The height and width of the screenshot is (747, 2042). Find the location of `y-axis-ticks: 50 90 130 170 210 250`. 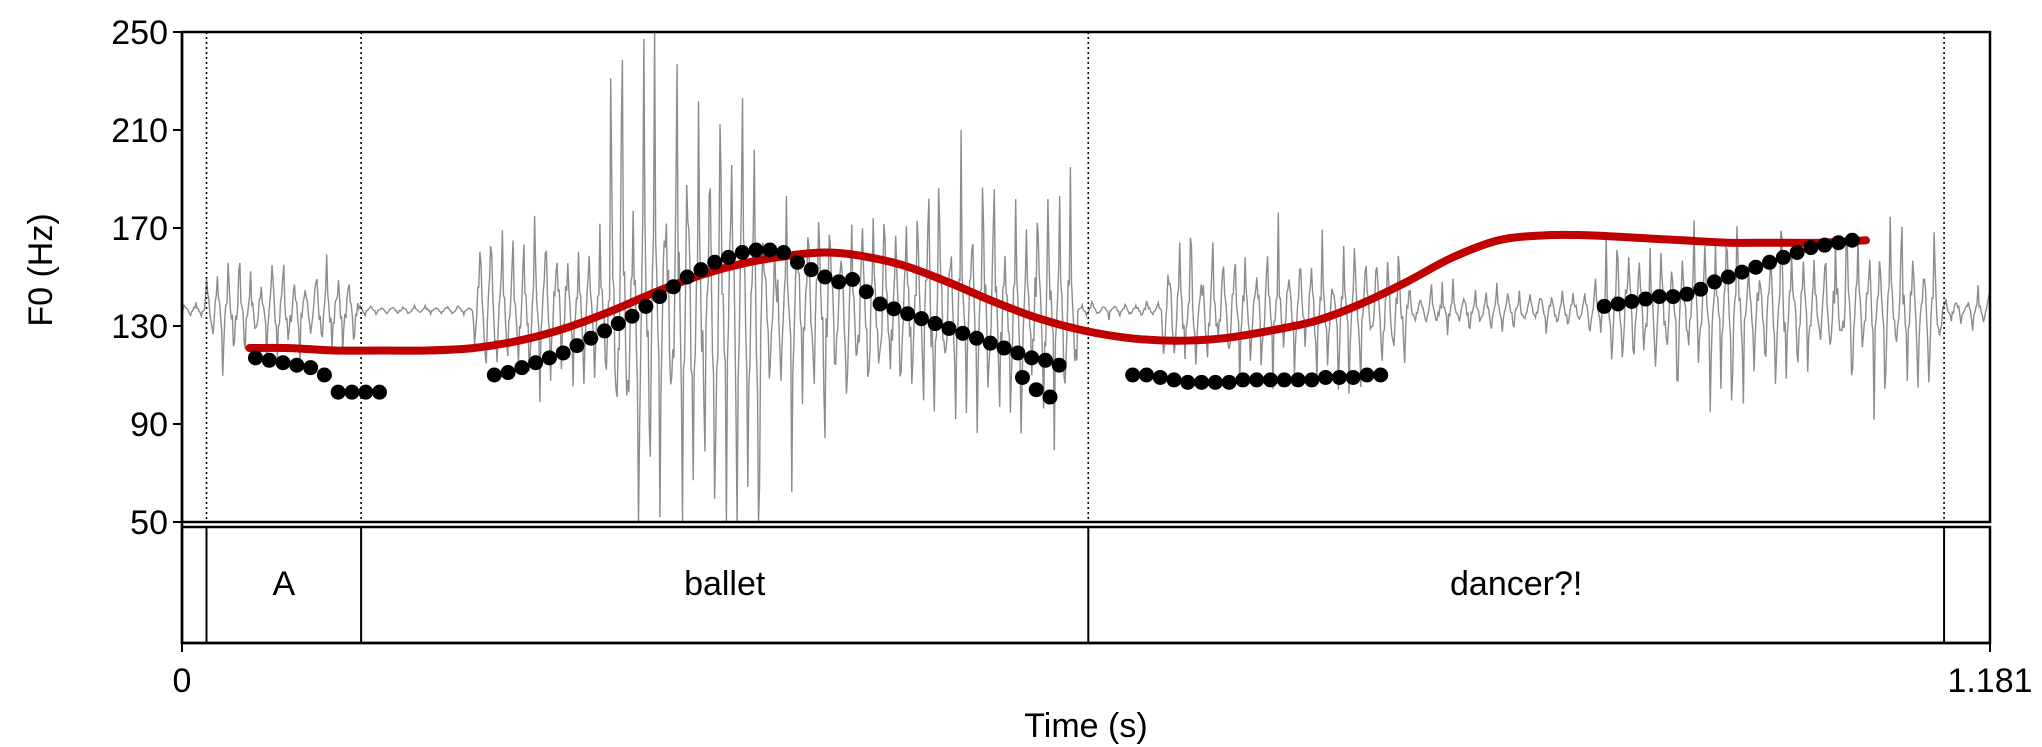

y-axis-ticks: 50 90 130 170 210 250 is located at coordinates (146, 278).